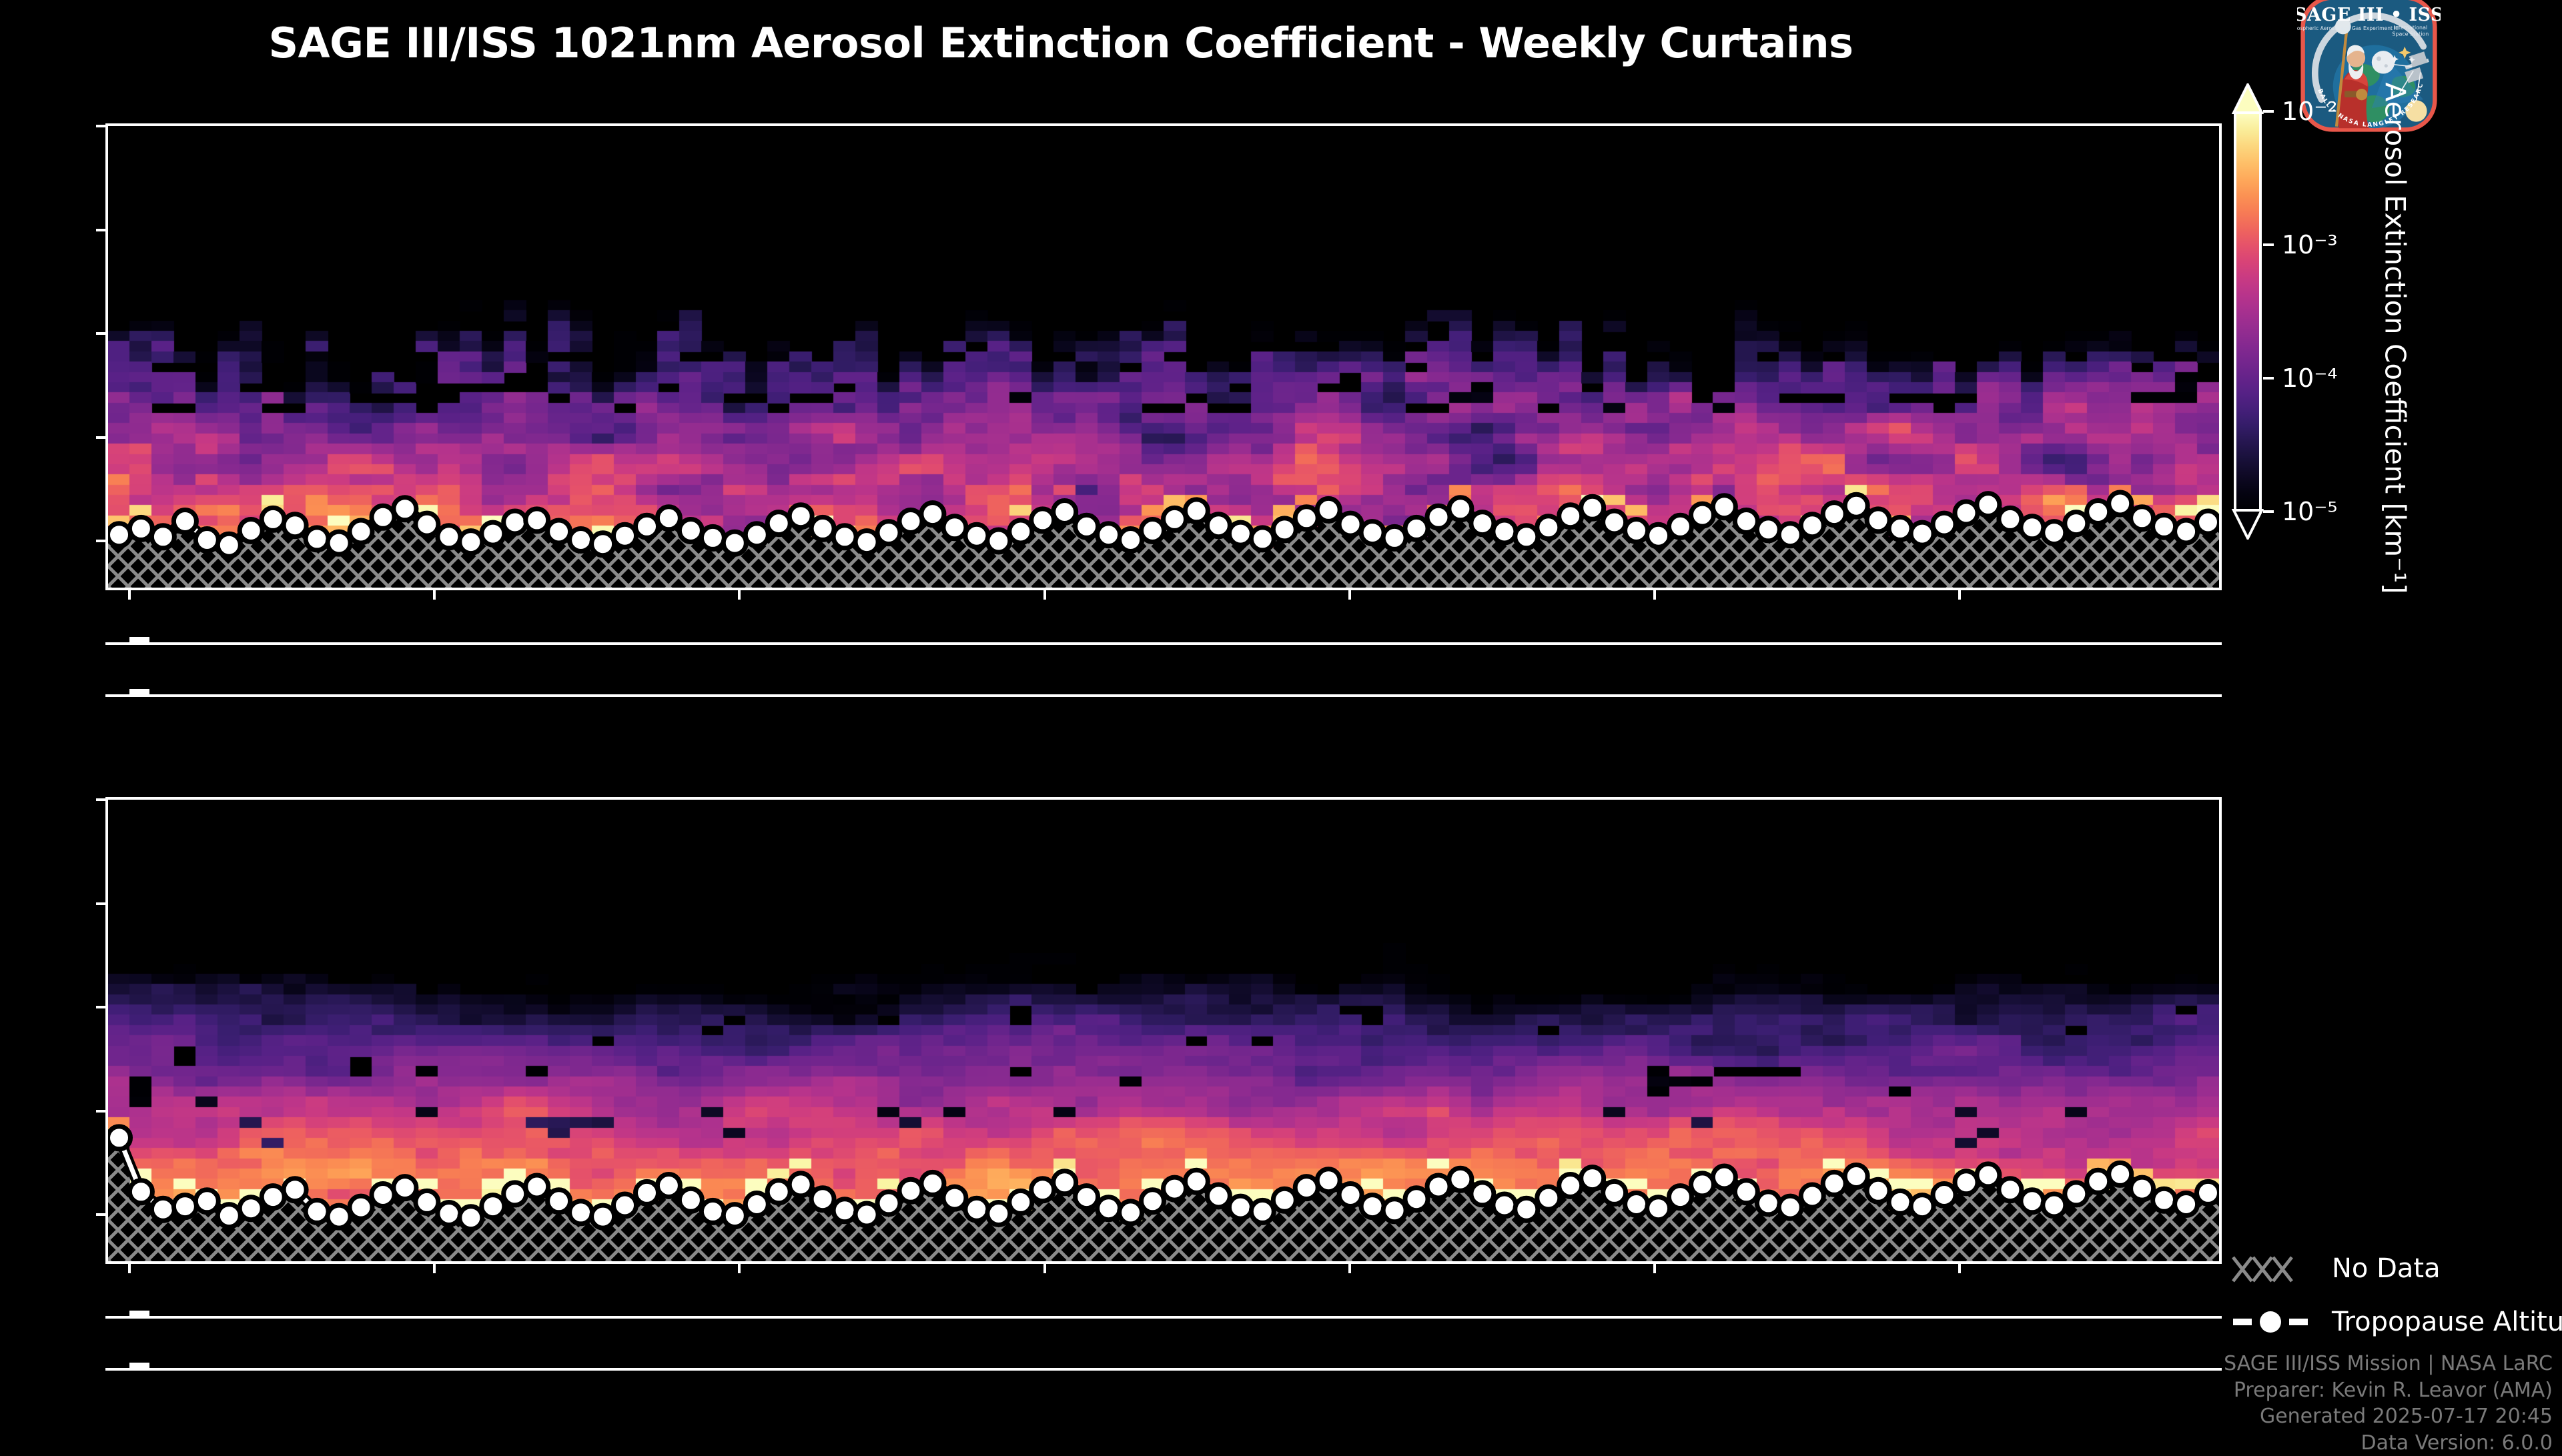 The height and width of the screenshot is (1456, 2562). I want to click on date-level-rule, so click(1164, 1317).